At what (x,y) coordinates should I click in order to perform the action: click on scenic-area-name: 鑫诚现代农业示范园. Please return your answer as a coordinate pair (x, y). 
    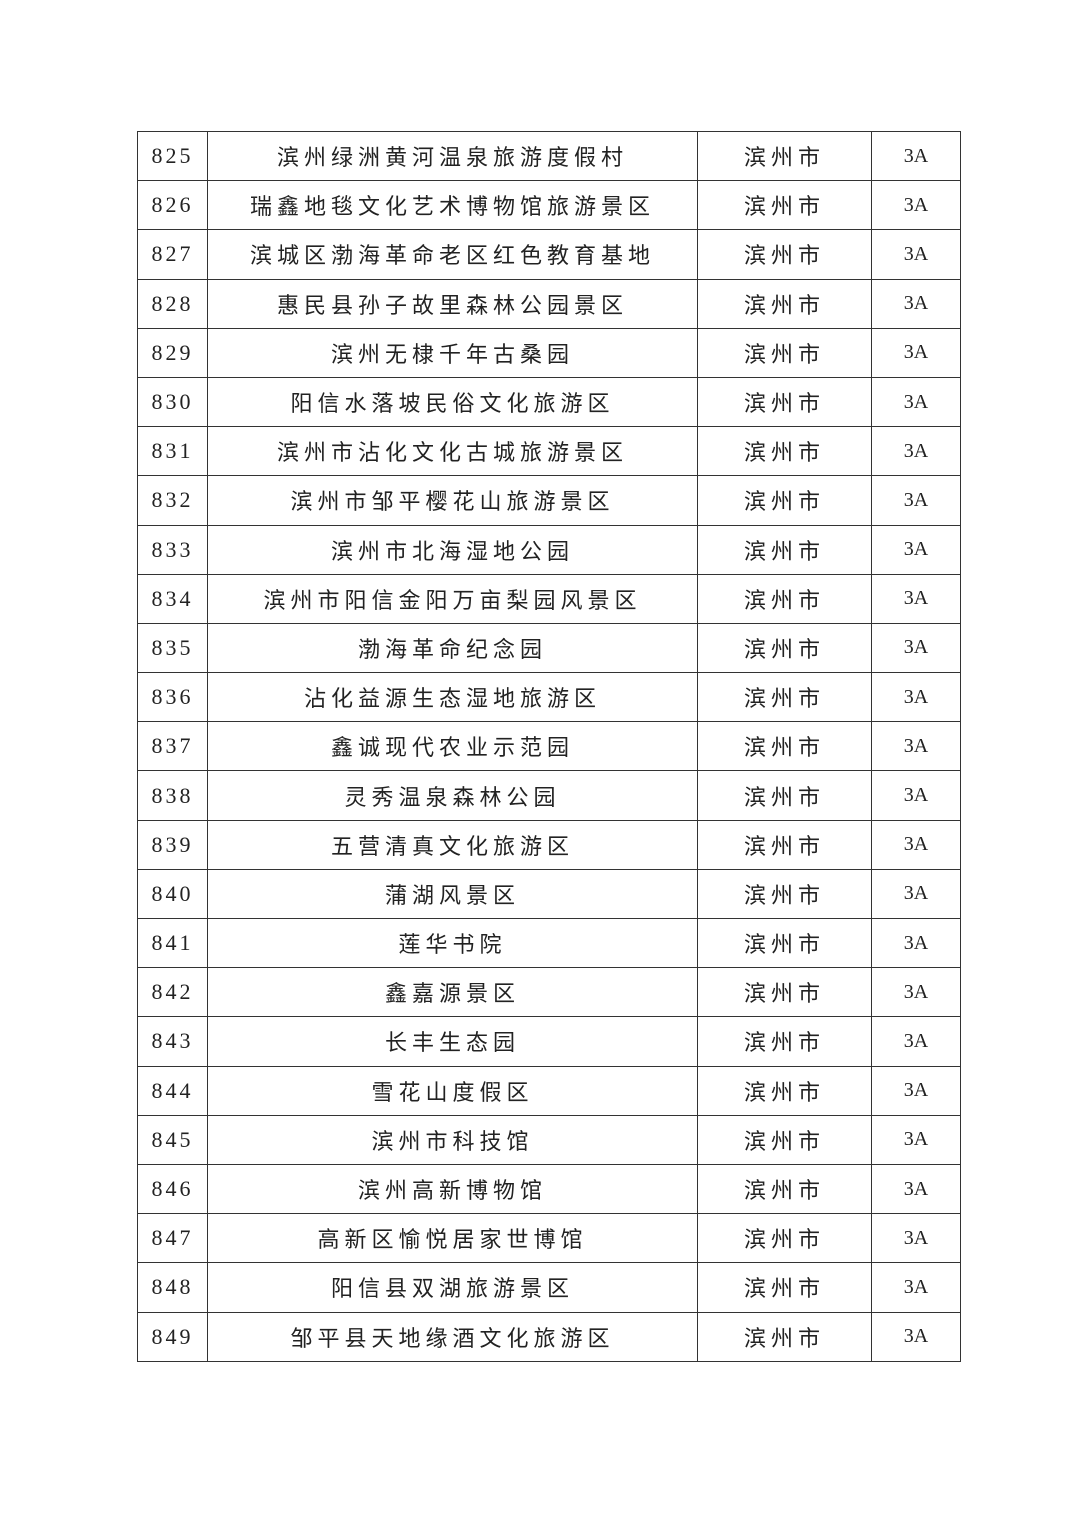
    Looking at the image, I should click on (452, 746).